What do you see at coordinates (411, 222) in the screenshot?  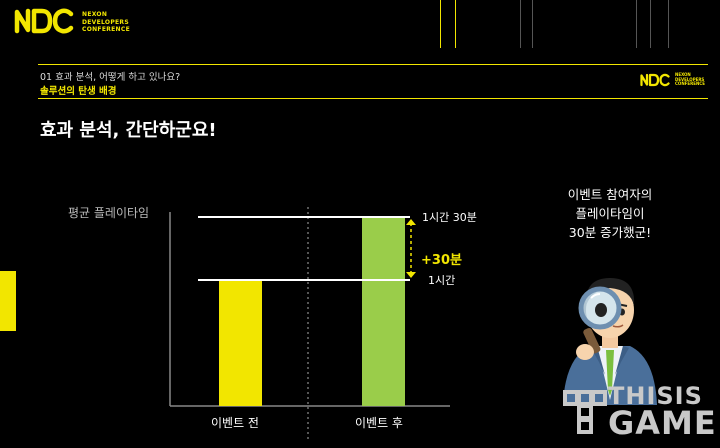 I see `difference-arrowhead-top` at bounding box center [411, 222].